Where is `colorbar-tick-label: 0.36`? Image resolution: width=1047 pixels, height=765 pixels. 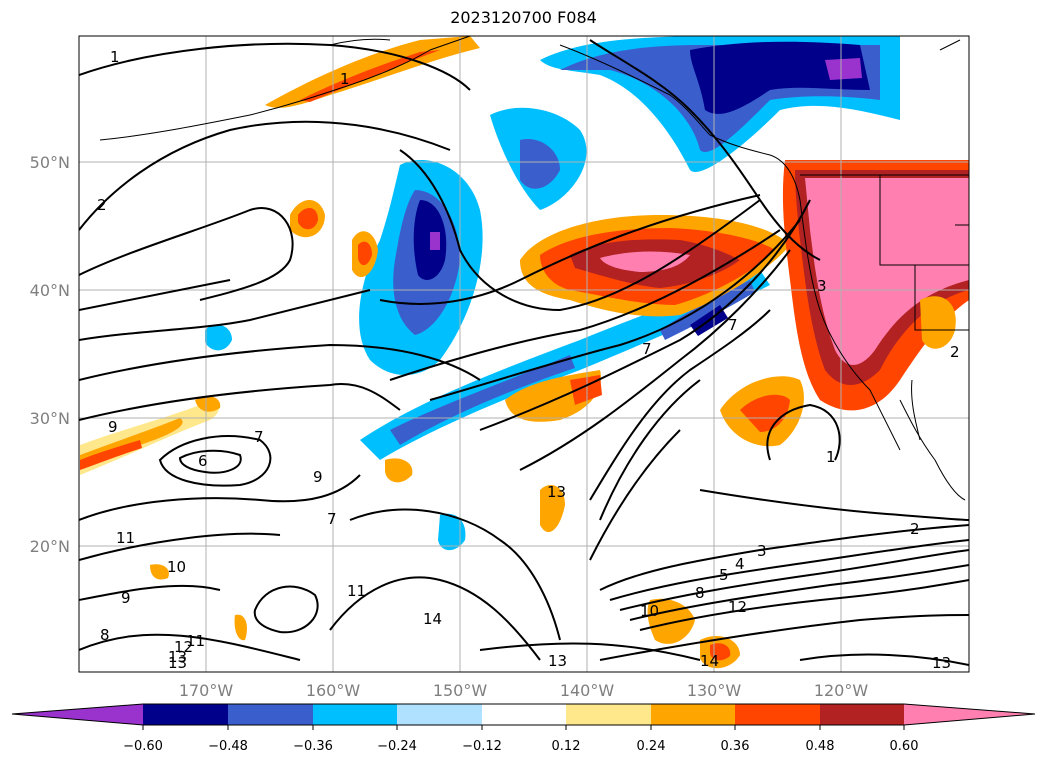
colorbar-tick-label: 0.36 is located at coordinates (735, 746).